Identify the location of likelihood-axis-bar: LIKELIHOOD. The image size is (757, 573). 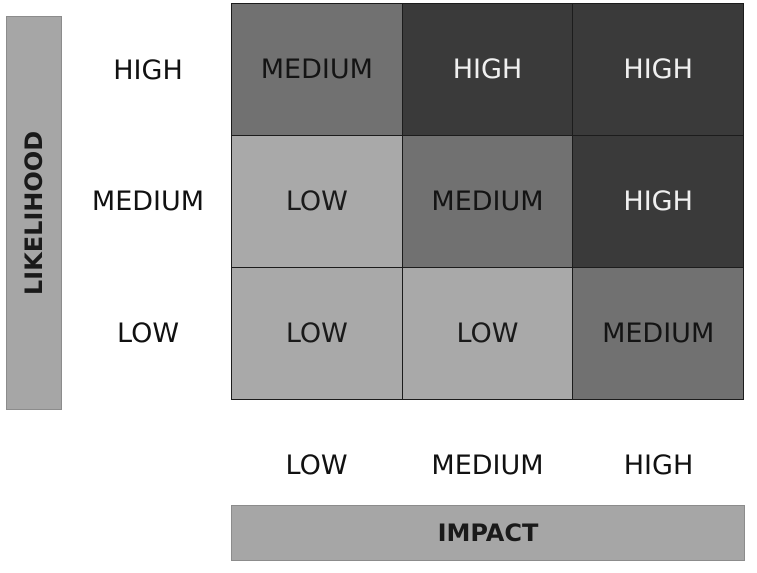
(34, 213).